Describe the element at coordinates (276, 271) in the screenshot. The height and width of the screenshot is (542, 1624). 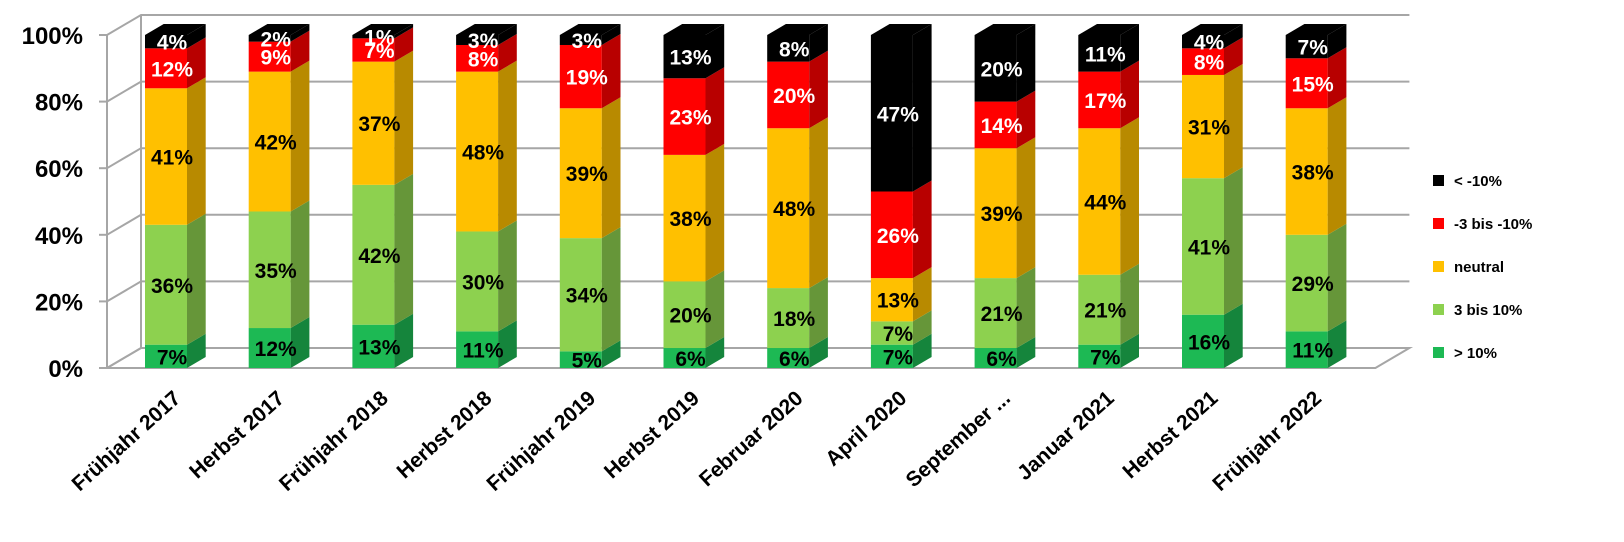
I see `data-label: 35%` at that location.